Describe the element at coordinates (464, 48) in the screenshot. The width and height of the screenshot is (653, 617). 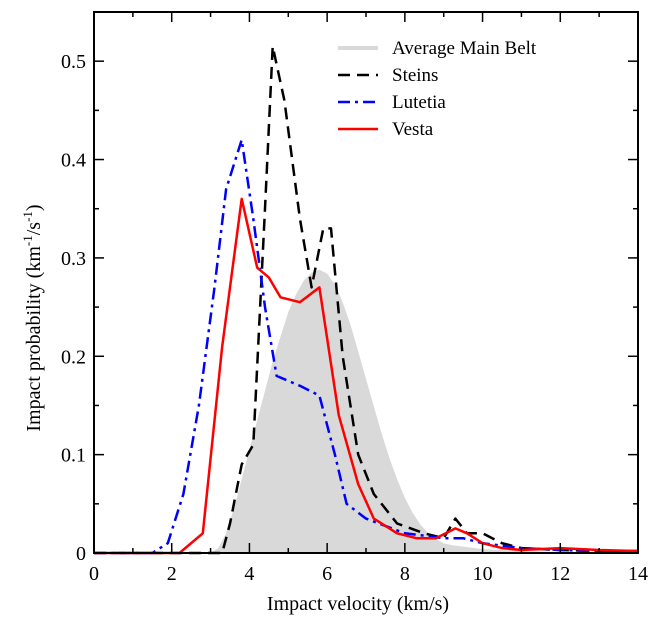
I see `legend-label-0: Average Main Belt` at that location.